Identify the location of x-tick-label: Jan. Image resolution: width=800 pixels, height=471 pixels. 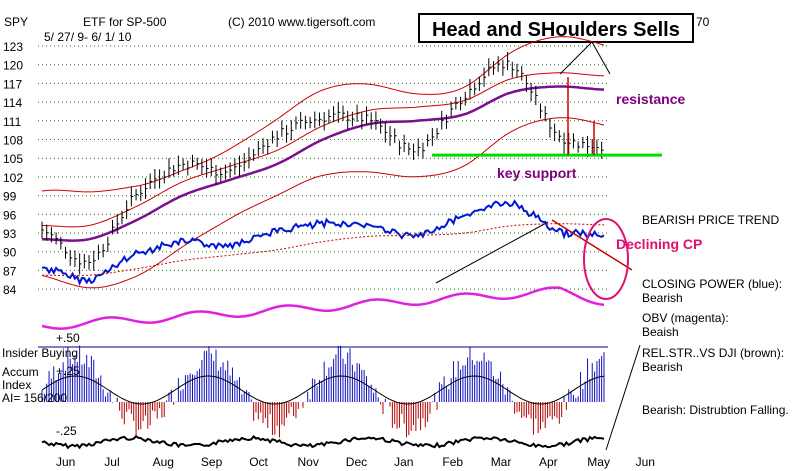
(403, 462).